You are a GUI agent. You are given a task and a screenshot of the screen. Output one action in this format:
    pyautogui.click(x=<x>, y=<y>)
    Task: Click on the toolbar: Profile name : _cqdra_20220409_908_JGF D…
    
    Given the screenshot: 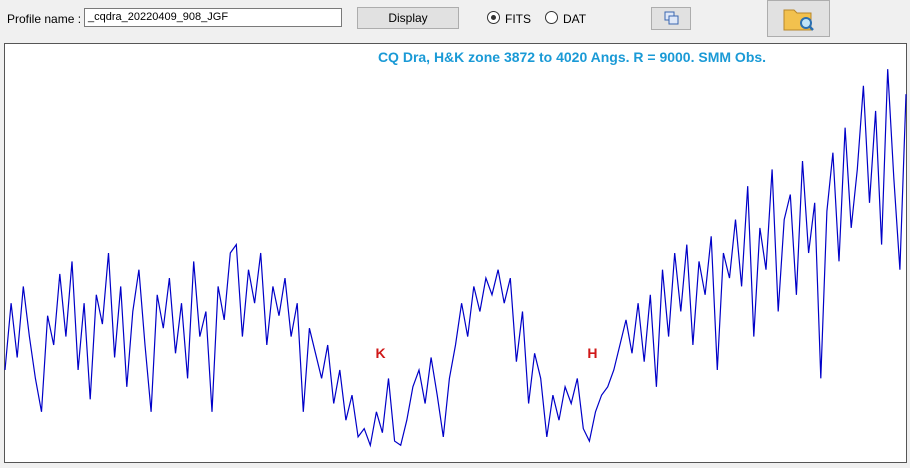 What is the action you would take?
    pyautogui.click(x=455, y=20)
    